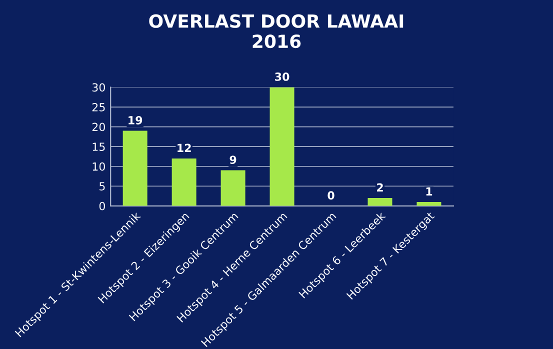  I want to click on y-tick-label: 25, so click(98, 107).